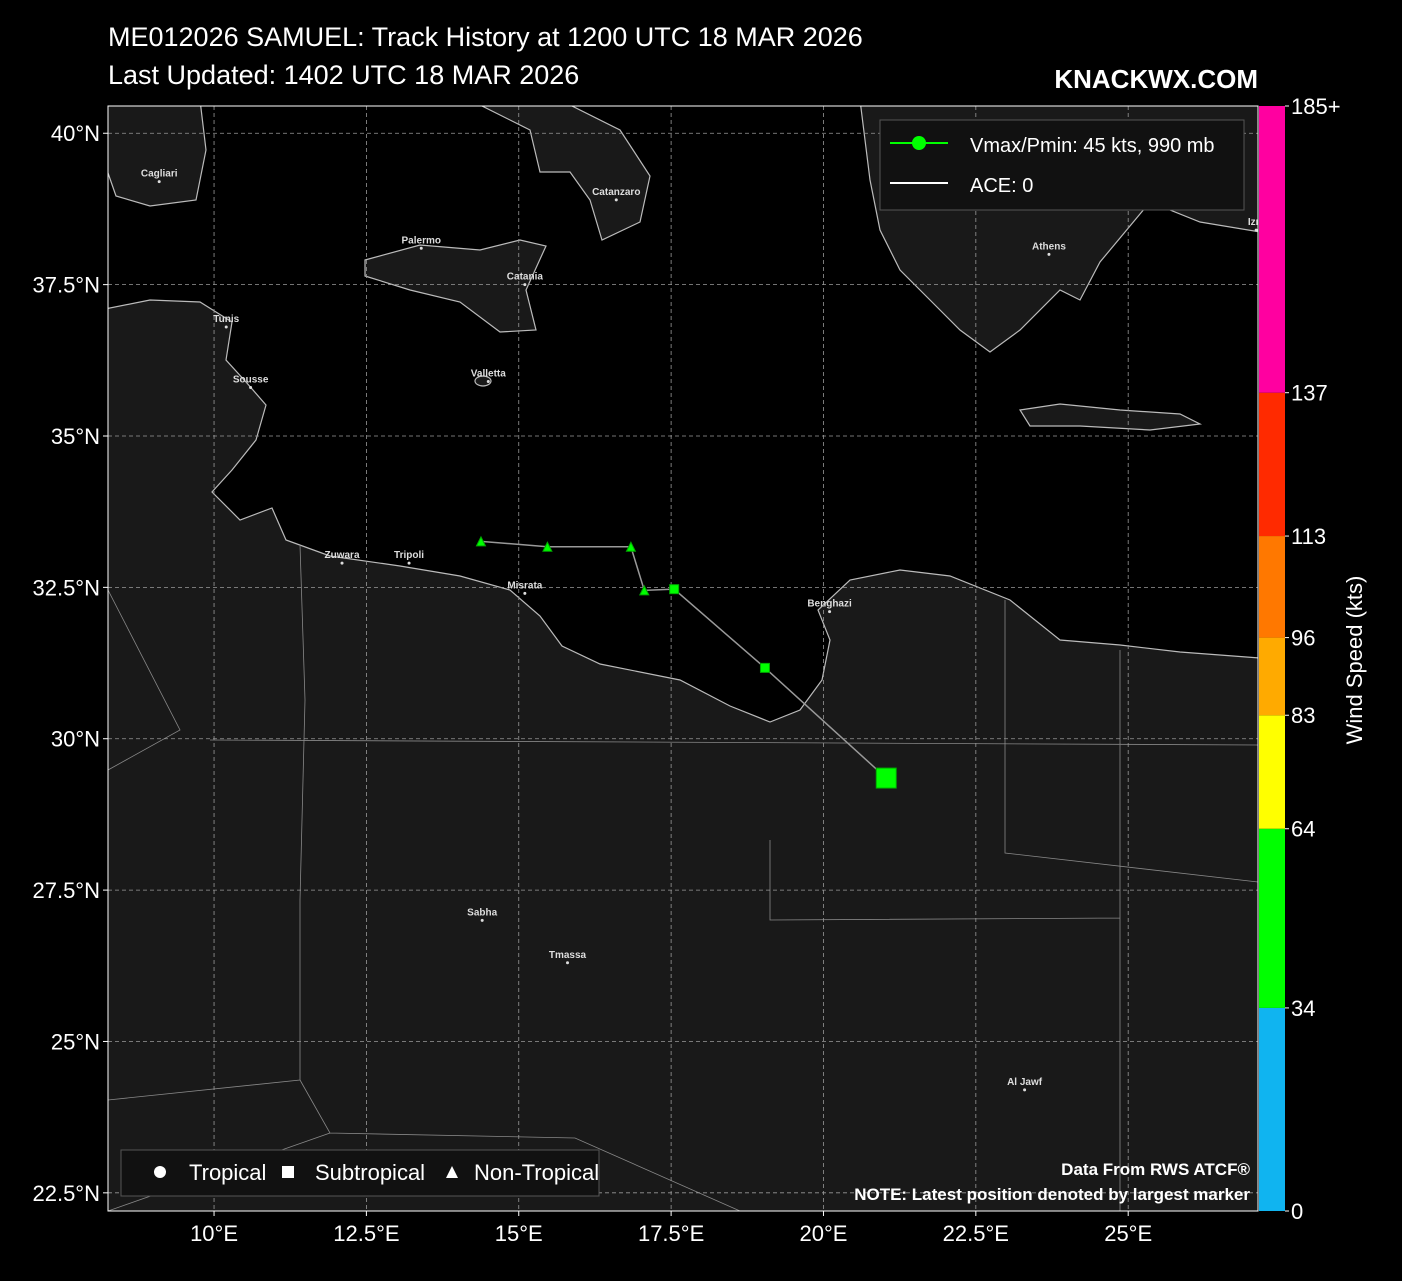 The image size is (1402, 1281). I want to click on y-tick-label: 30°N, so click(75, 739).